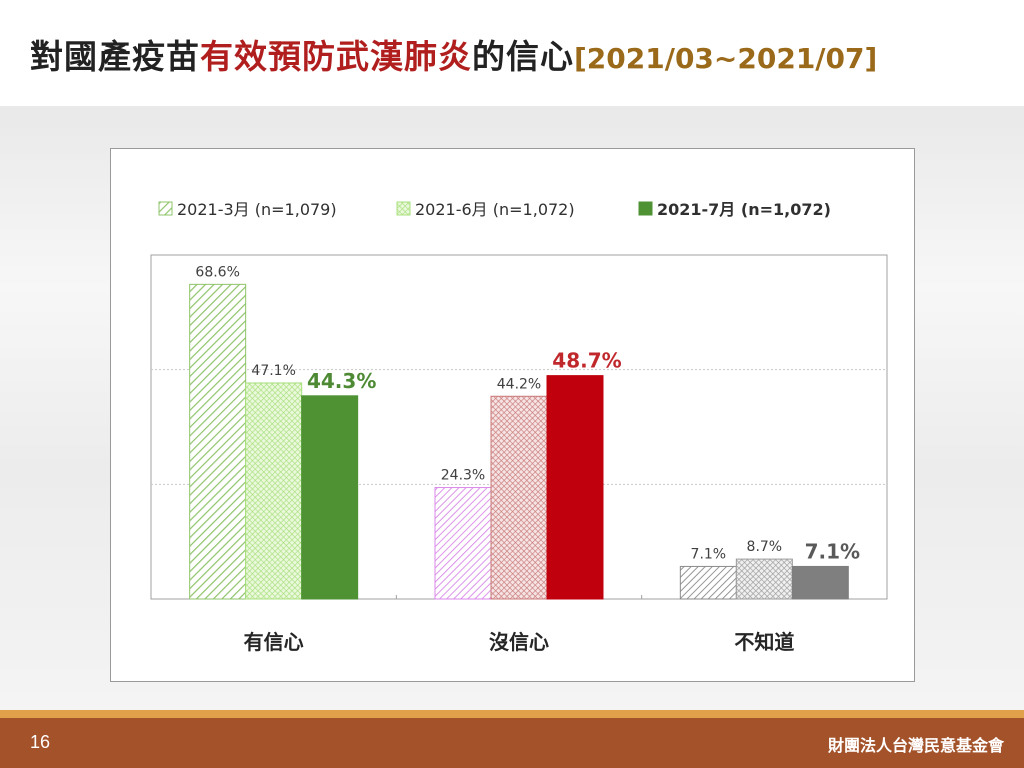  What do you see at coordinates (512, 743) in the screenshot?
I see `footer-bar: 16 財團法人台灣民意基金會` at bounding box center [512, 743].